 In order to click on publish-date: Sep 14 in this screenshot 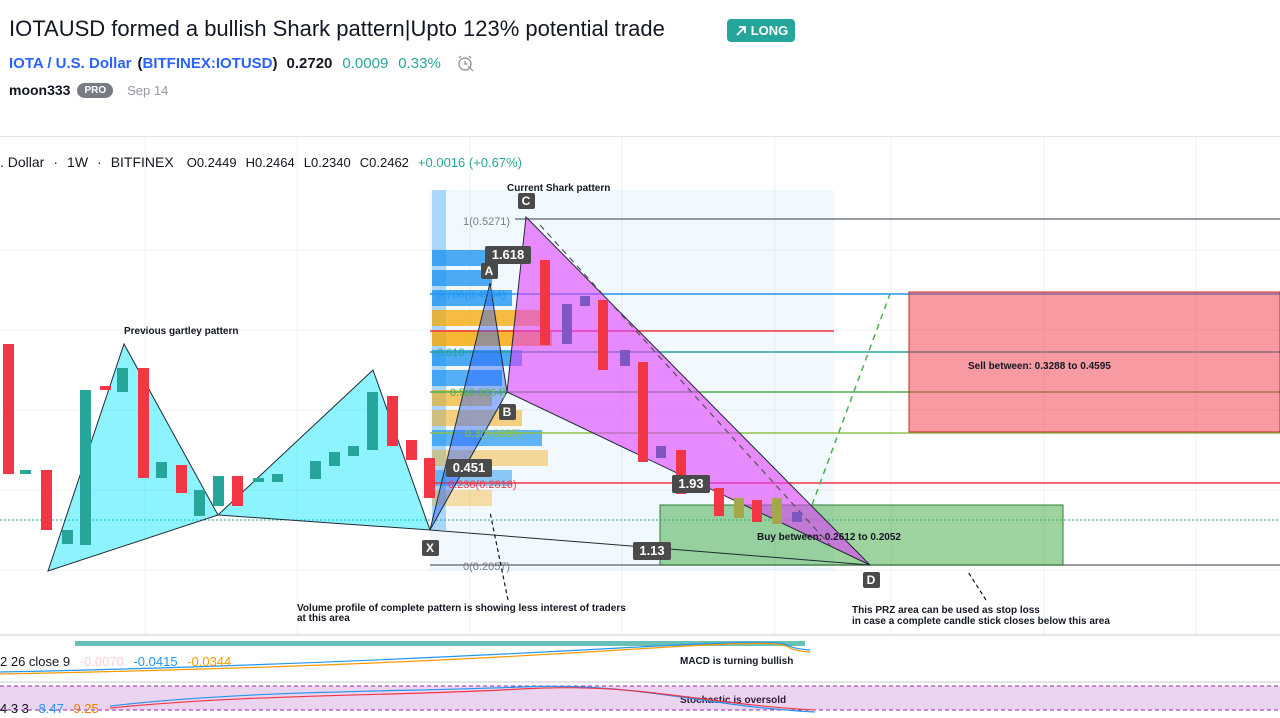, I will do `click(148, 90)`.